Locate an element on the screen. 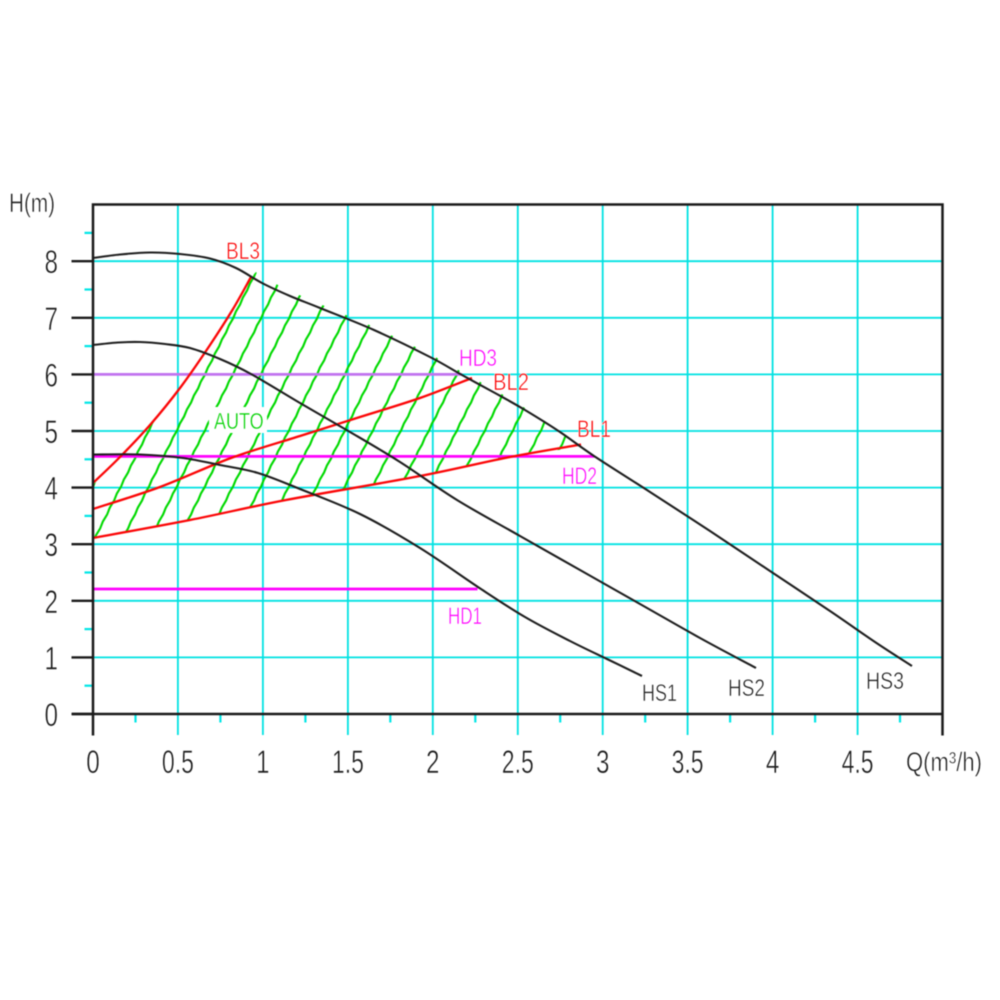  svg-text: 1.5 is located at coordinates (348, 762).